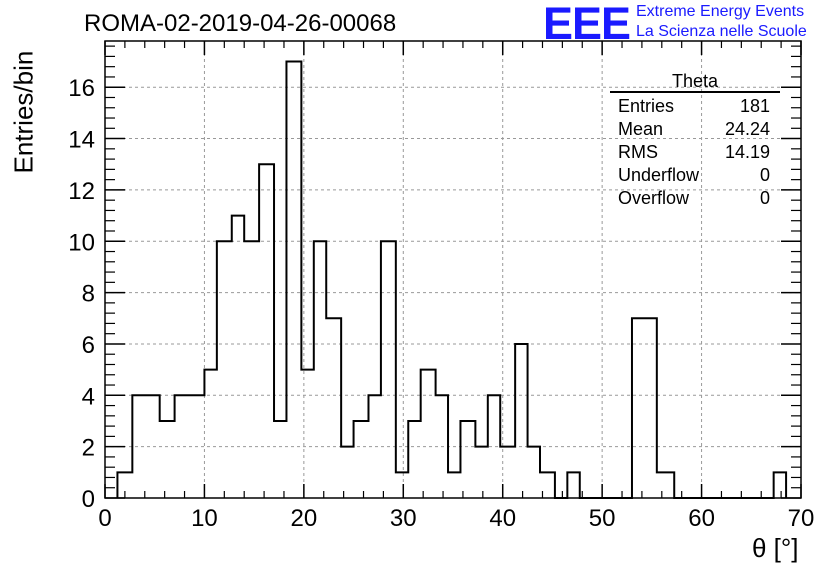 This screenshot has width=836, height=572. I want to click on stats-title: Theta, so click(695, 82).